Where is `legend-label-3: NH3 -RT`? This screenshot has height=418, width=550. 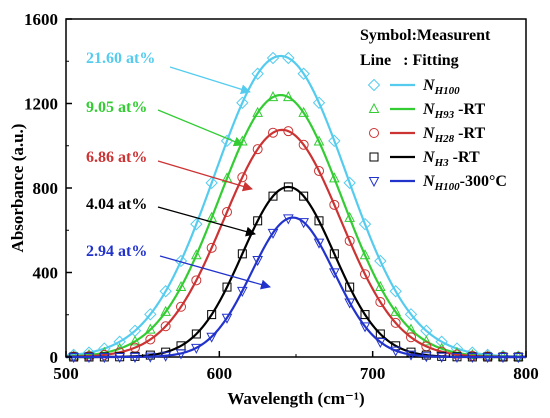 legend-label-3: NH3 -RT is located at coordinates (451, 159).